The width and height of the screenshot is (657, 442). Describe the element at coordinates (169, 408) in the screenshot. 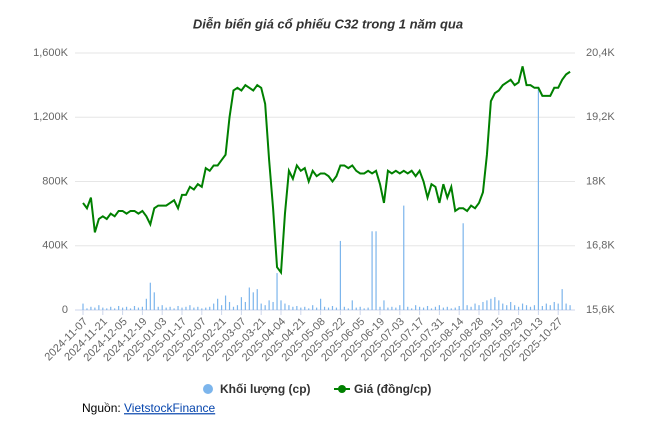

I see `source-link: VietstockFinance` at that location.